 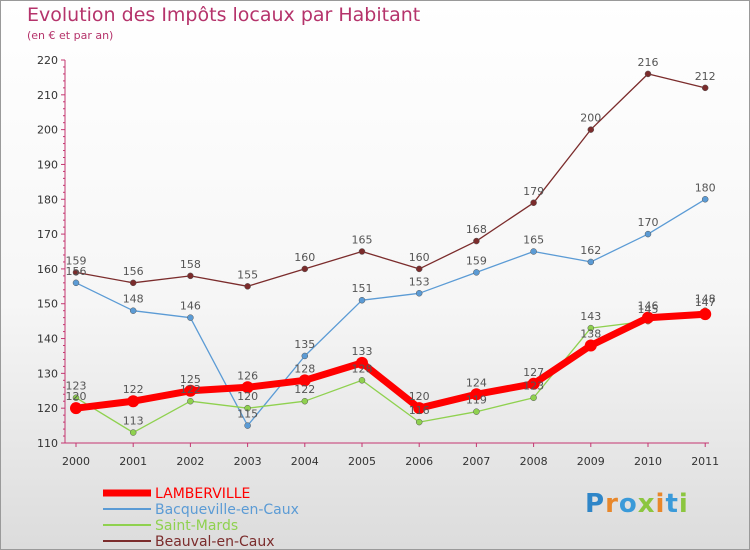 What do you see at coordinates (648, 461) in the screenshot?
I see `x-tick-label: 2010` at bounding box center [648, 461].